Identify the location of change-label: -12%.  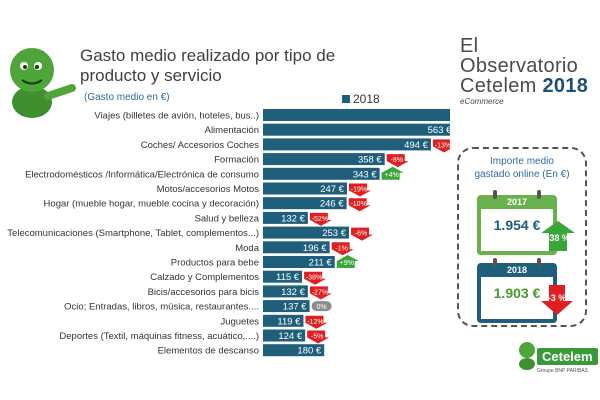
(315, 322).